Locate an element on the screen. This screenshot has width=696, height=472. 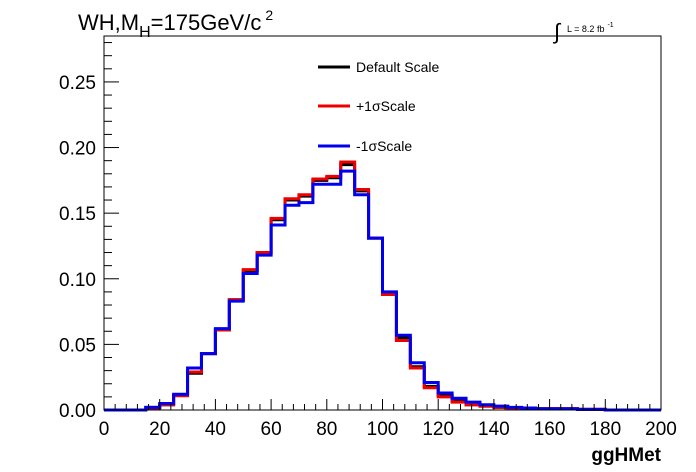
x-tick-label: 180 is located at coordinates (605, 429).